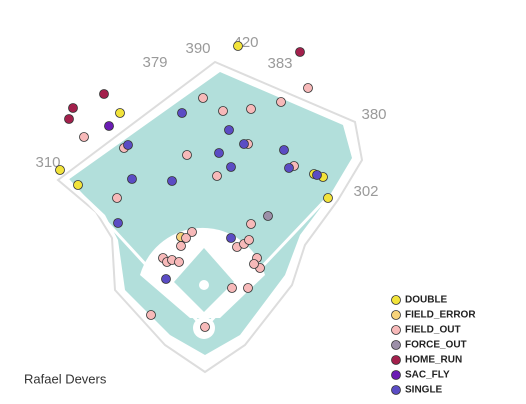  I want to click on legend-label: HOME_RUN, so click(433, 360).